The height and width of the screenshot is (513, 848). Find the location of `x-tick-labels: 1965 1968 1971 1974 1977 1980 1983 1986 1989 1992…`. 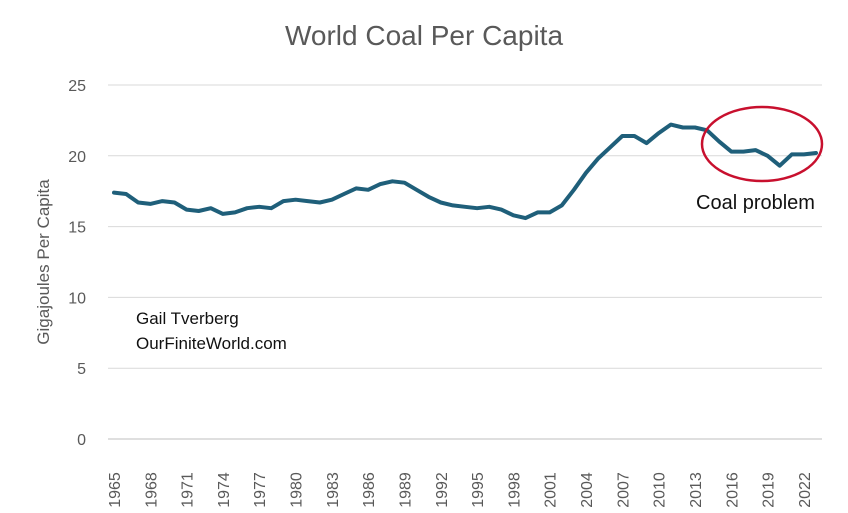

x-tick-labels: 1965 1968 1971 1974 1977 1980 1983 1986 1989 1992… is located at coordinates (460, 490).